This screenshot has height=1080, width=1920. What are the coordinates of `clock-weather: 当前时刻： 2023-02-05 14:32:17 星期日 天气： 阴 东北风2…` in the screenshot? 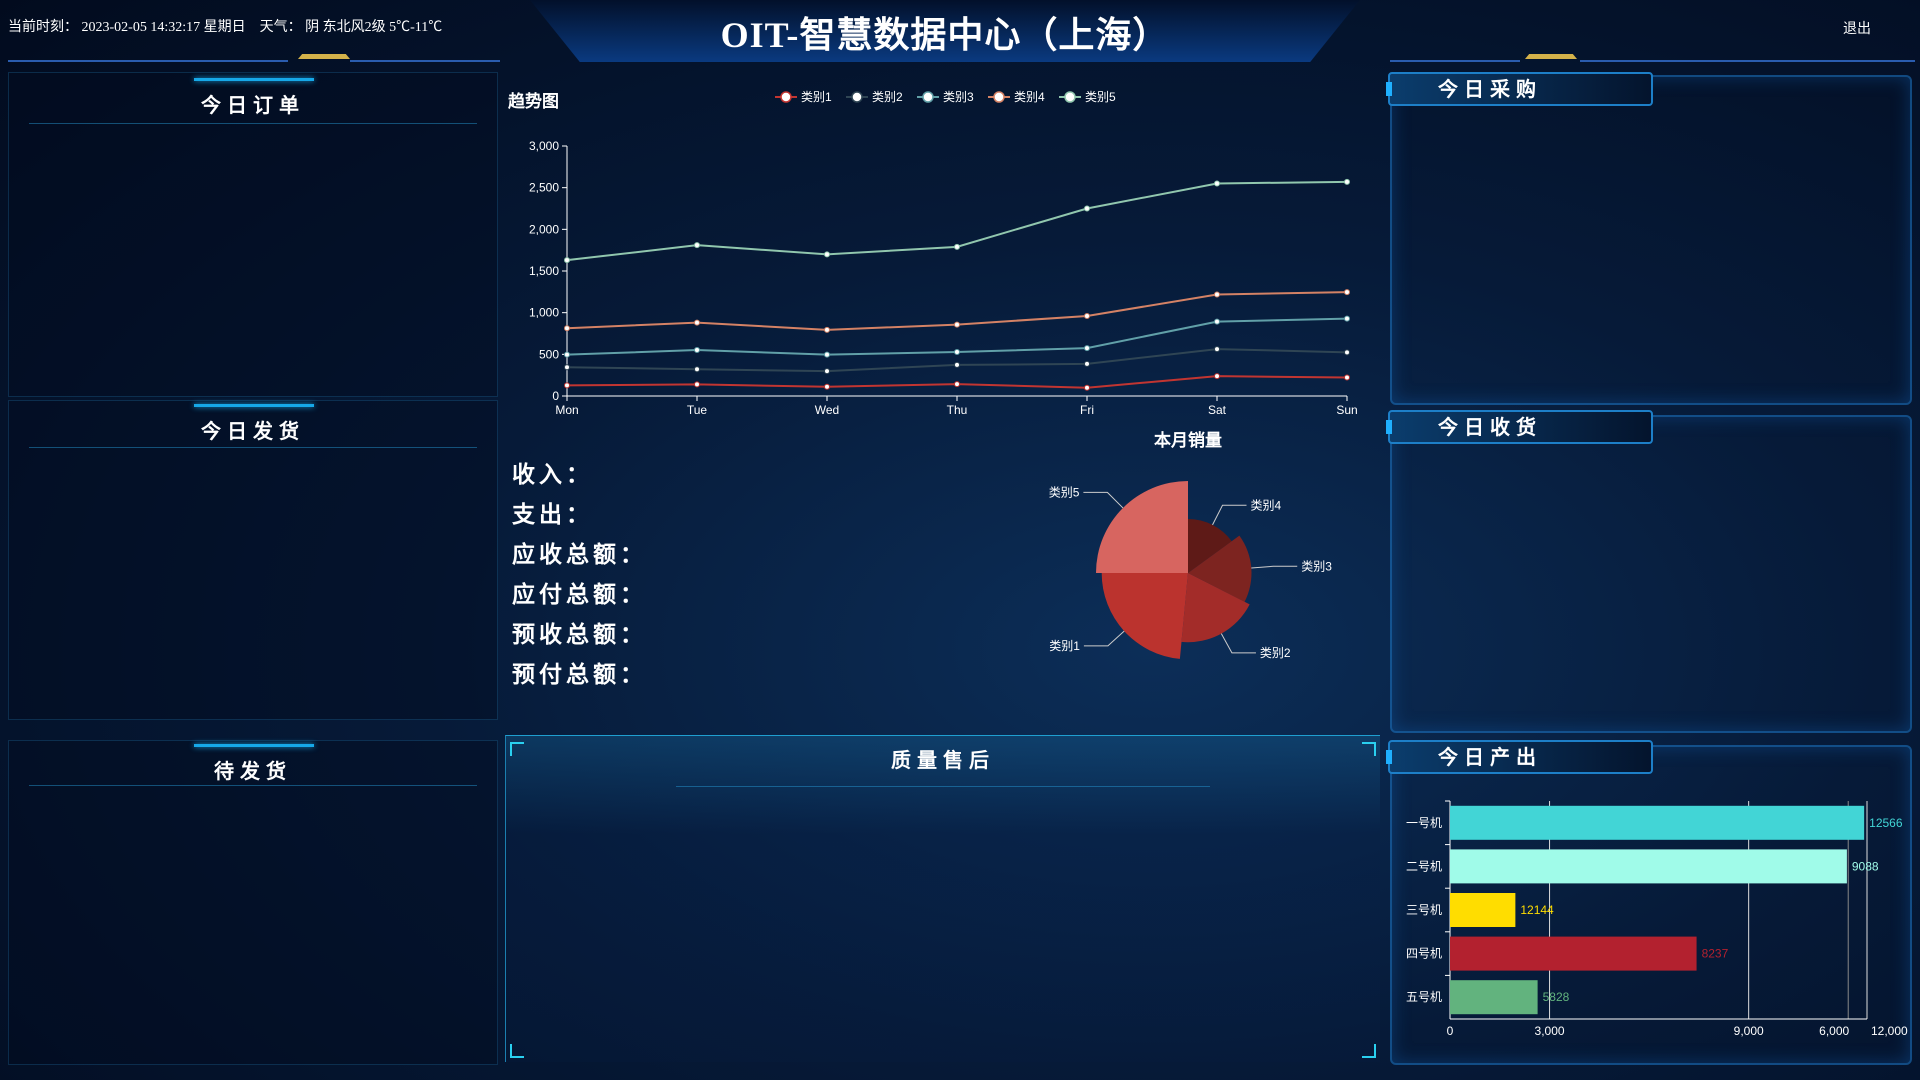 It's located at (225, 26).